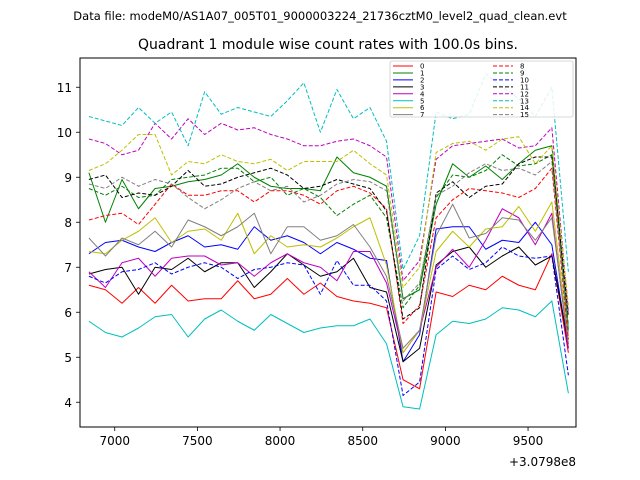  Describe the element at coordinates (524, 87) in the screenshot. I see `legend-label-11: 11` at that location.